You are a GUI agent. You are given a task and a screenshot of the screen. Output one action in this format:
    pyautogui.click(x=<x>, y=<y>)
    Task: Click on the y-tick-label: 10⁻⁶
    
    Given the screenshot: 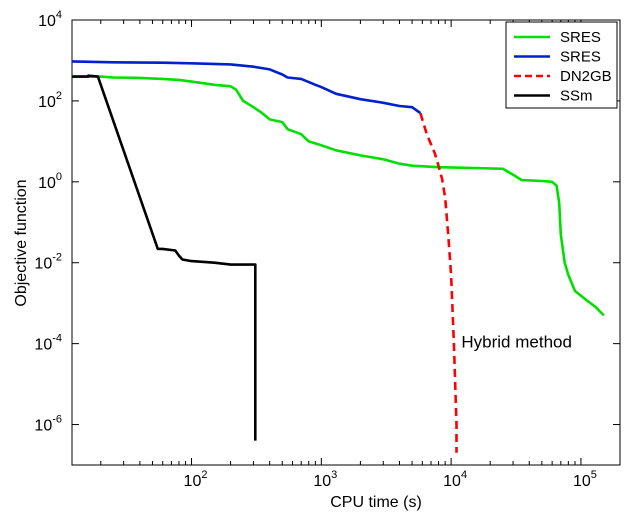 What is the action you would take?
    pyautogui.click(x=48, y=424)
    